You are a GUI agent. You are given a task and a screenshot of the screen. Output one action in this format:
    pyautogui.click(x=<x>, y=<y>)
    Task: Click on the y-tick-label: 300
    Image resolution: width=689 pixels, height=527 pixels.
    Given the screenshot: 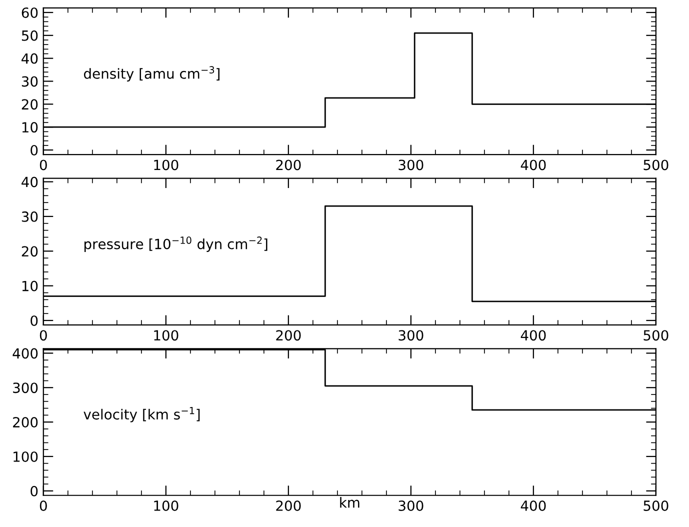 What is the action you would take?
    pyautogui.click(x=25, y=388)
    